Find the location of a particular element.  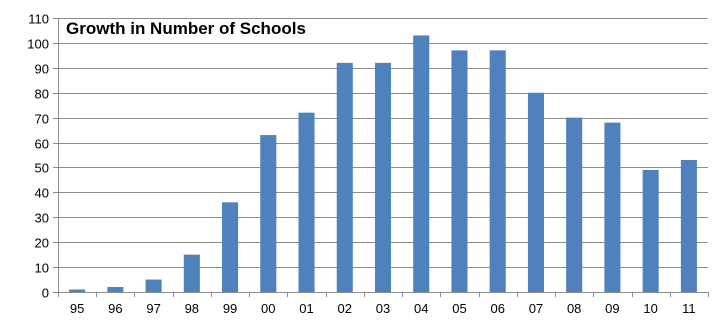

y-tick-label-50: 50 is located at coordinates (42, 168).